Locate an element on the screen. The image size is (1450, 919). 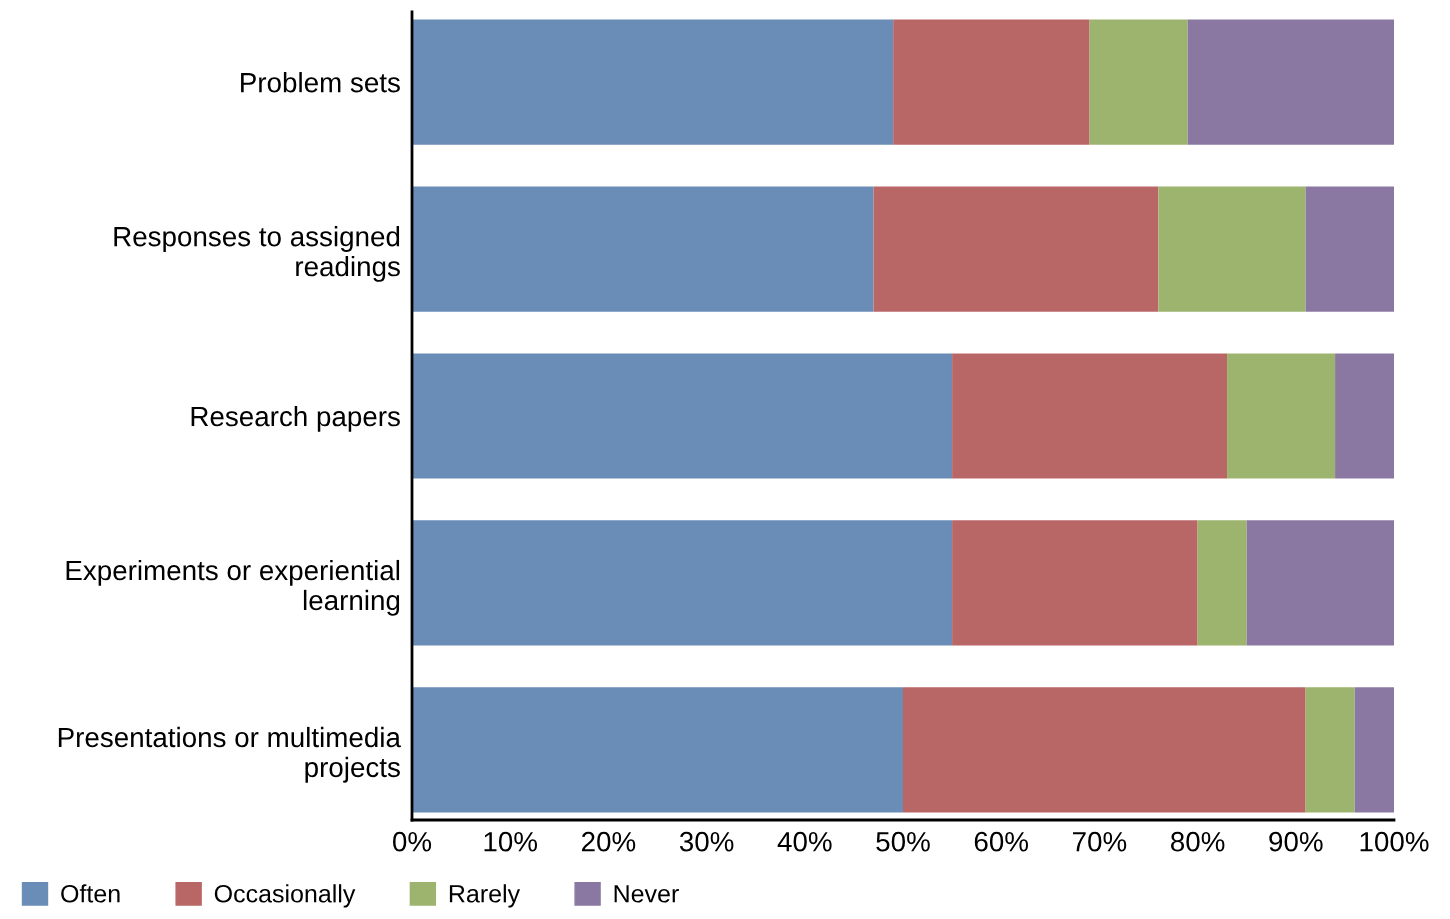
x-tick-label: 10% is located at coordinates (511, 841).